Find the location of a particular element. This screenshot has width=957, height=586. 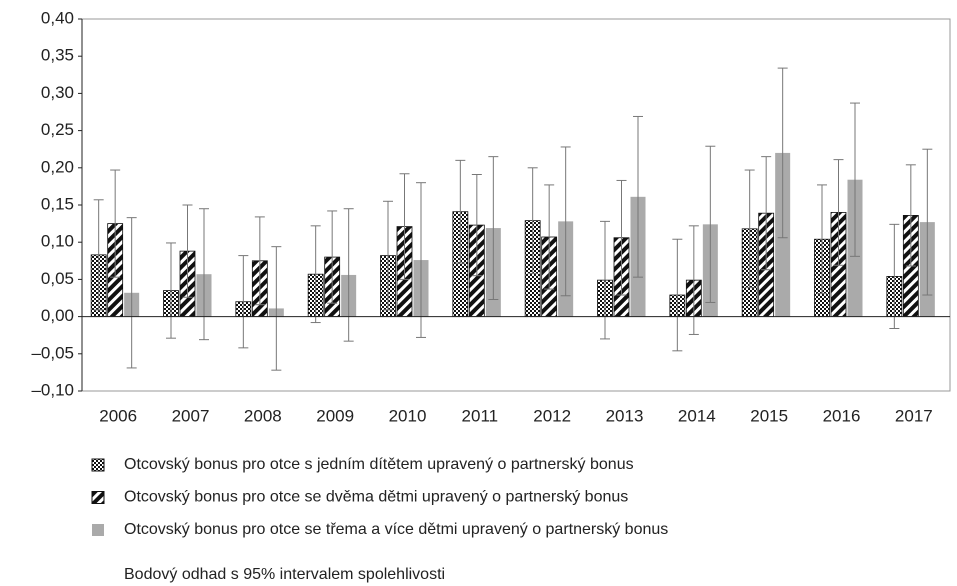

y-tick-label: 0,30 is located at coordinates (57, 92).